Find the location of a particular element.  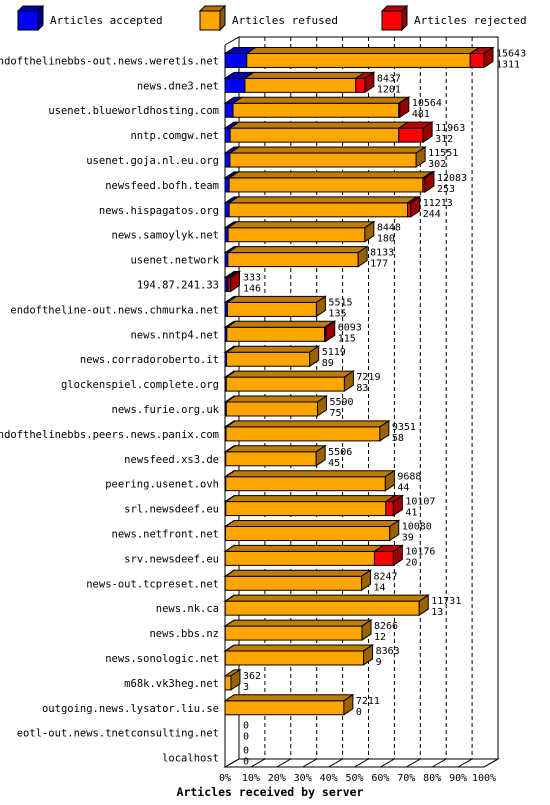

total-label: 8437 is located at coordinates (389, 78).